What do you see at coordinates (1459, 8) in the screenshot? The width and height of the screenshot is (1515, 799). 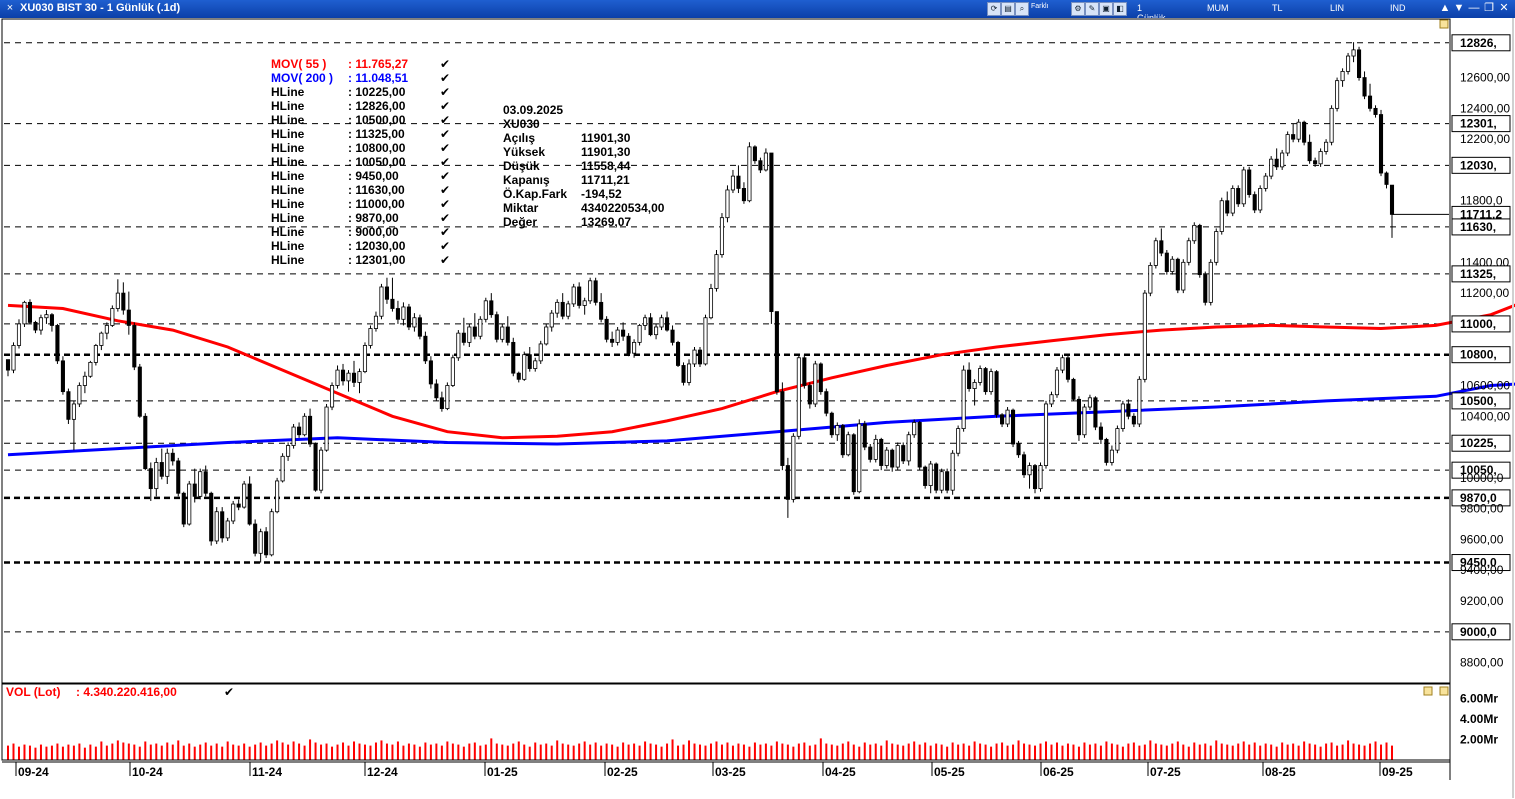 I see `scroll-down-button: ▼` at bounding box center [1459, 8].